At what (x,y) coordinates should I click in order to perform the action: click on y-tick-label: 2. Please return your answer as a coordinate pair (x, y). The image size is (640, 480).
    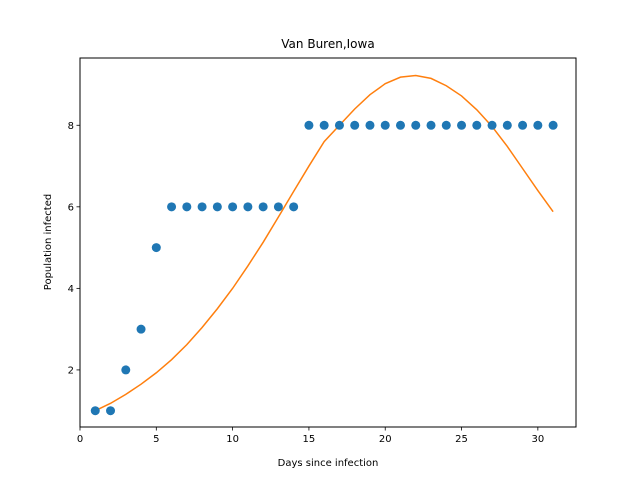
    Looking at the image, I should click on (71, 370).